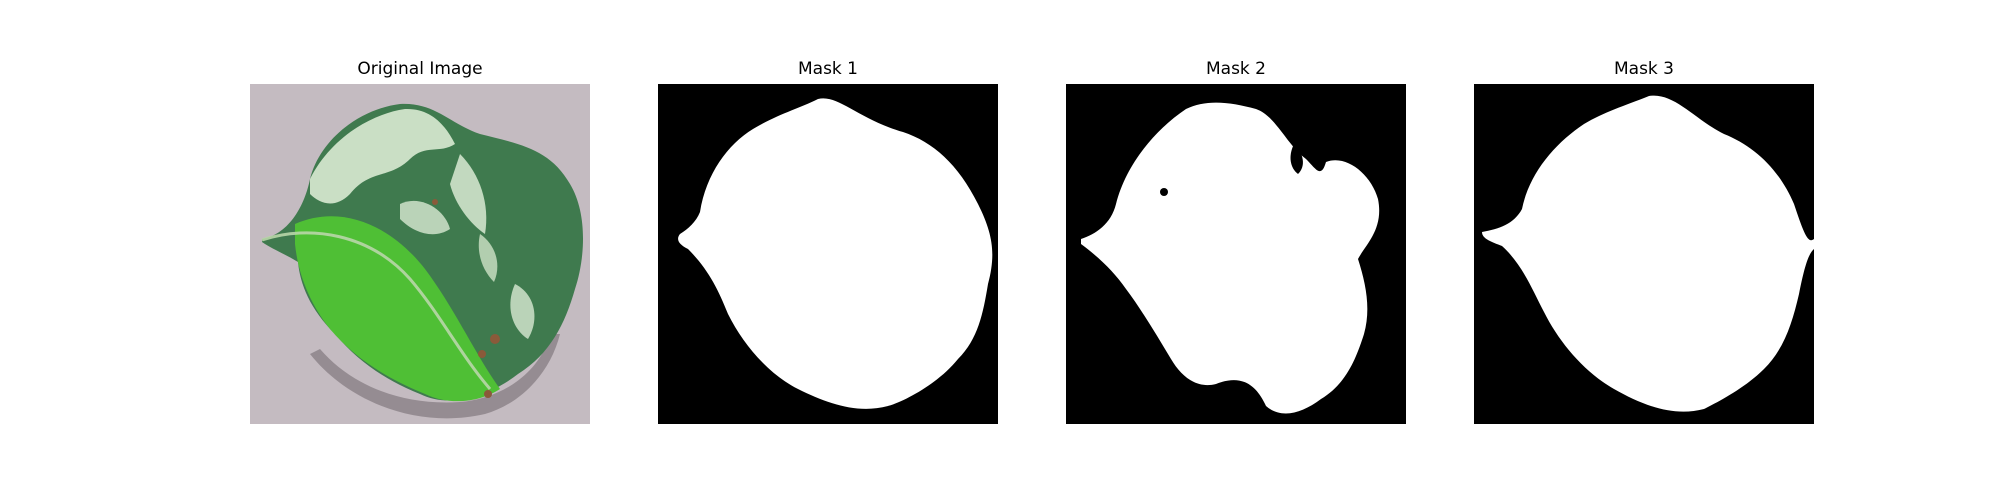  I want to click on leaf-photo, so click(420, 254).